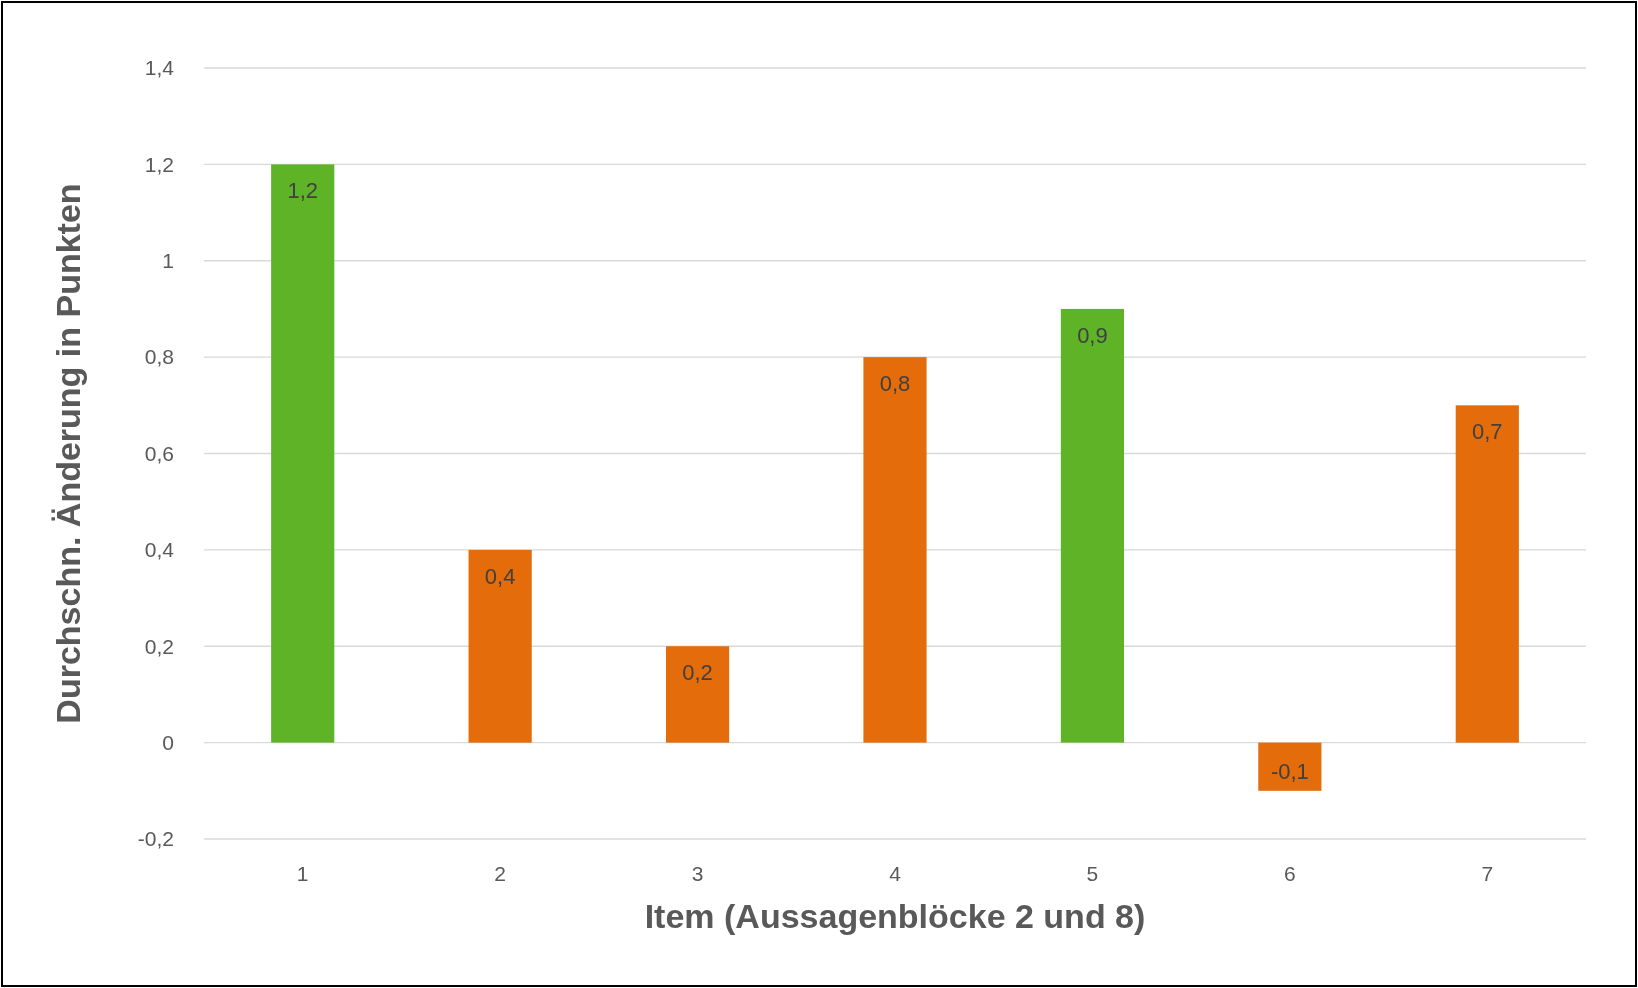 The height and width of the screenshot is (988, 1638). Describe the element at coordinates (1487, 432) in the screenshot. I see `data-label: 0,7` at that location.